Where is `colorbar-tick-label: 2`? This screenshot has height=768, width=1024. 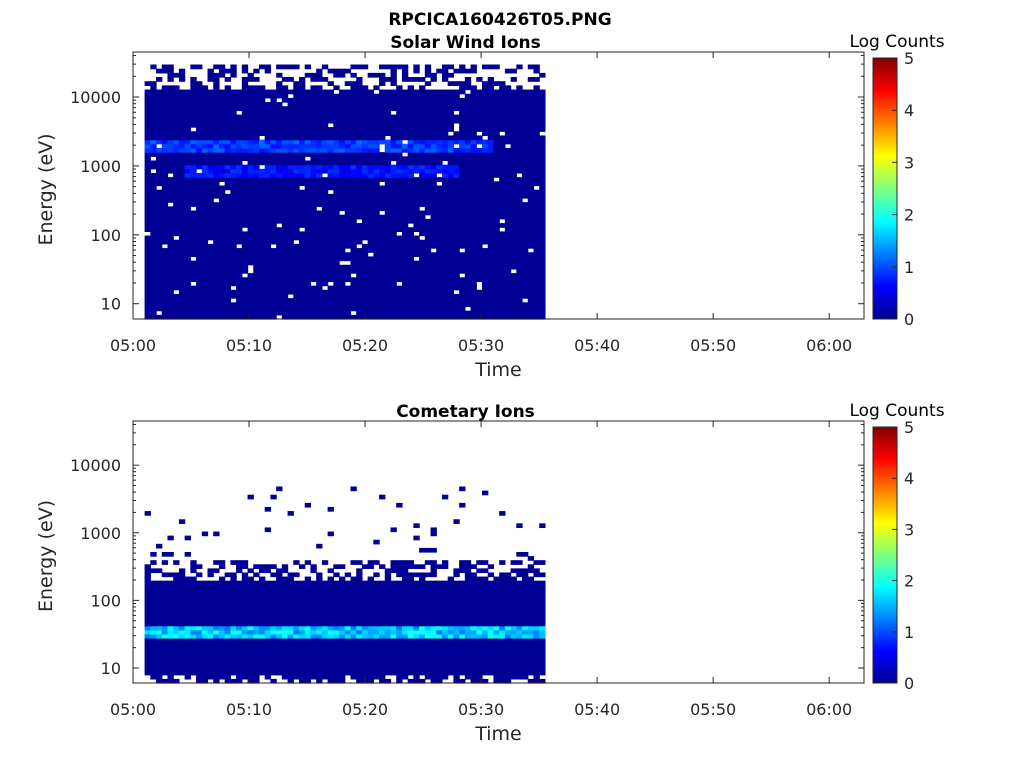 colorbar-tick-label: 2 is located at coordinates (909, 215).